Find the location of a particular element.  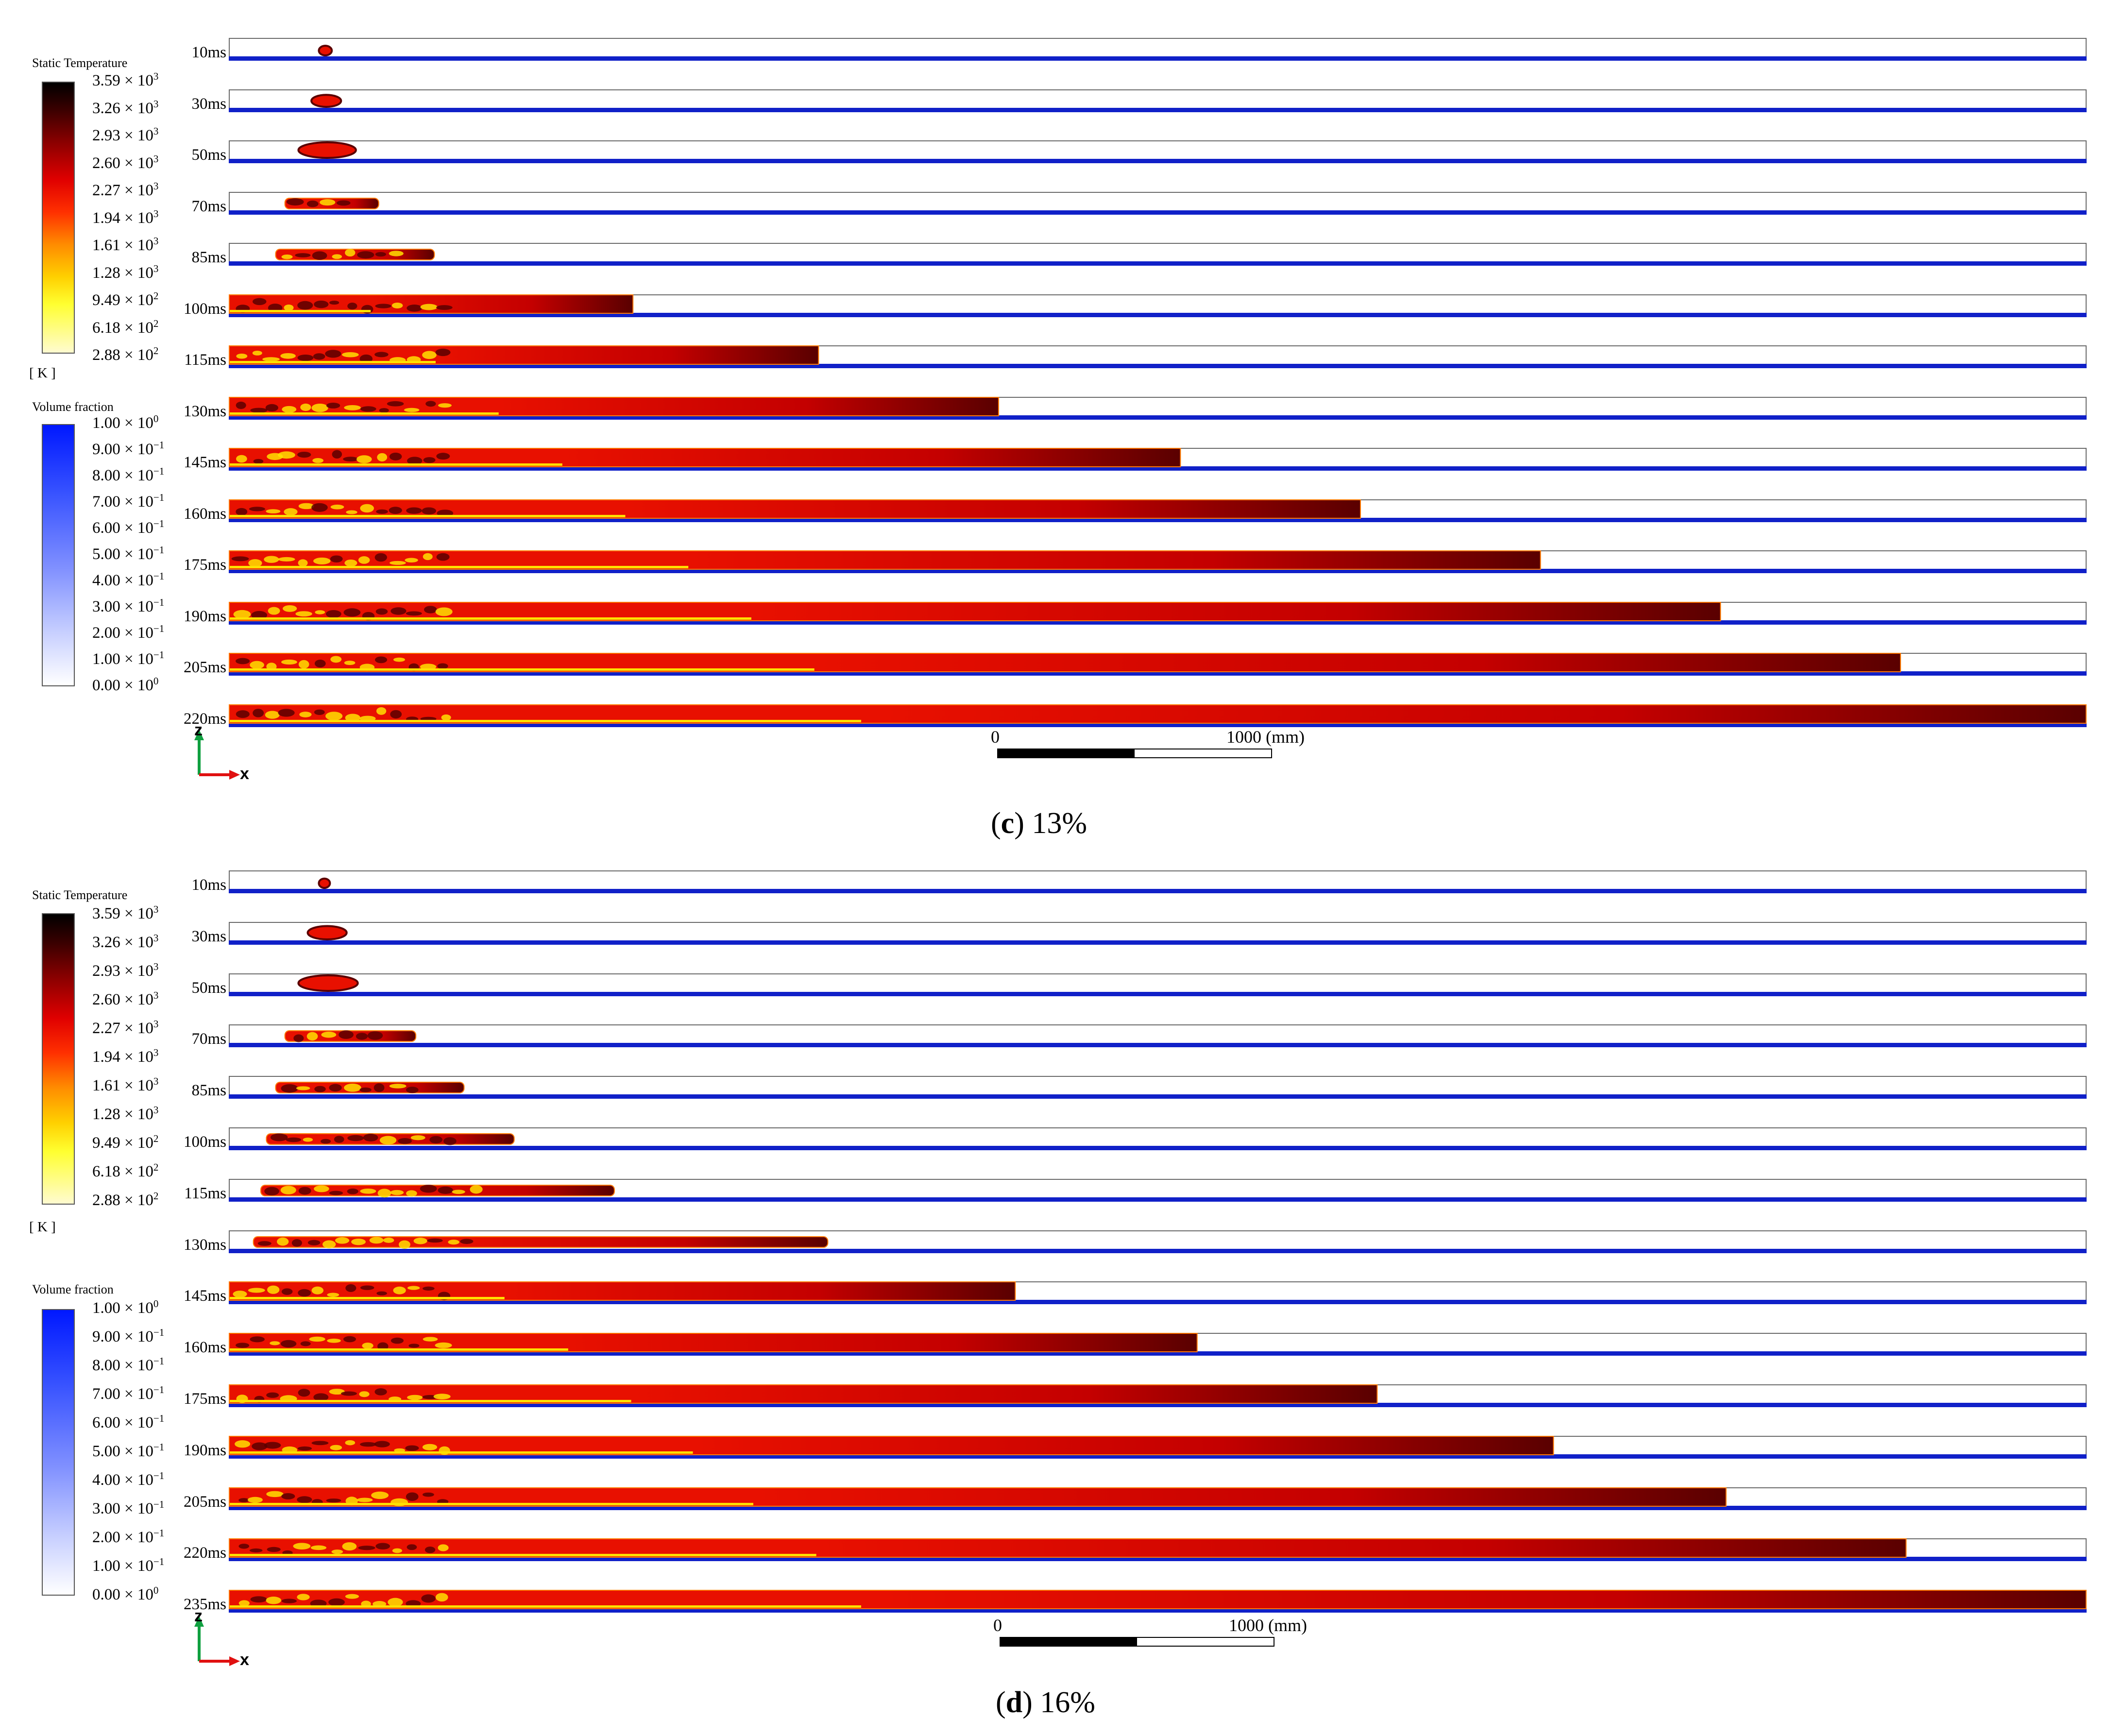

flame-kernel is located at coordinates (324, 883).